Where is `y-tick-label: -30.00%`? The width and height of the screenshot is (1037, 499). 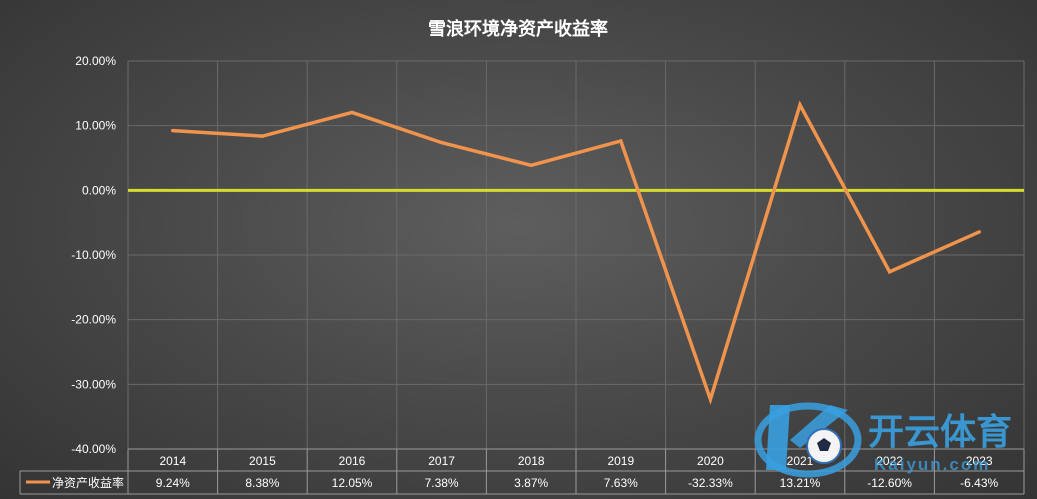 y-tick-label: -30.00% is located at coordinates (93, 384).